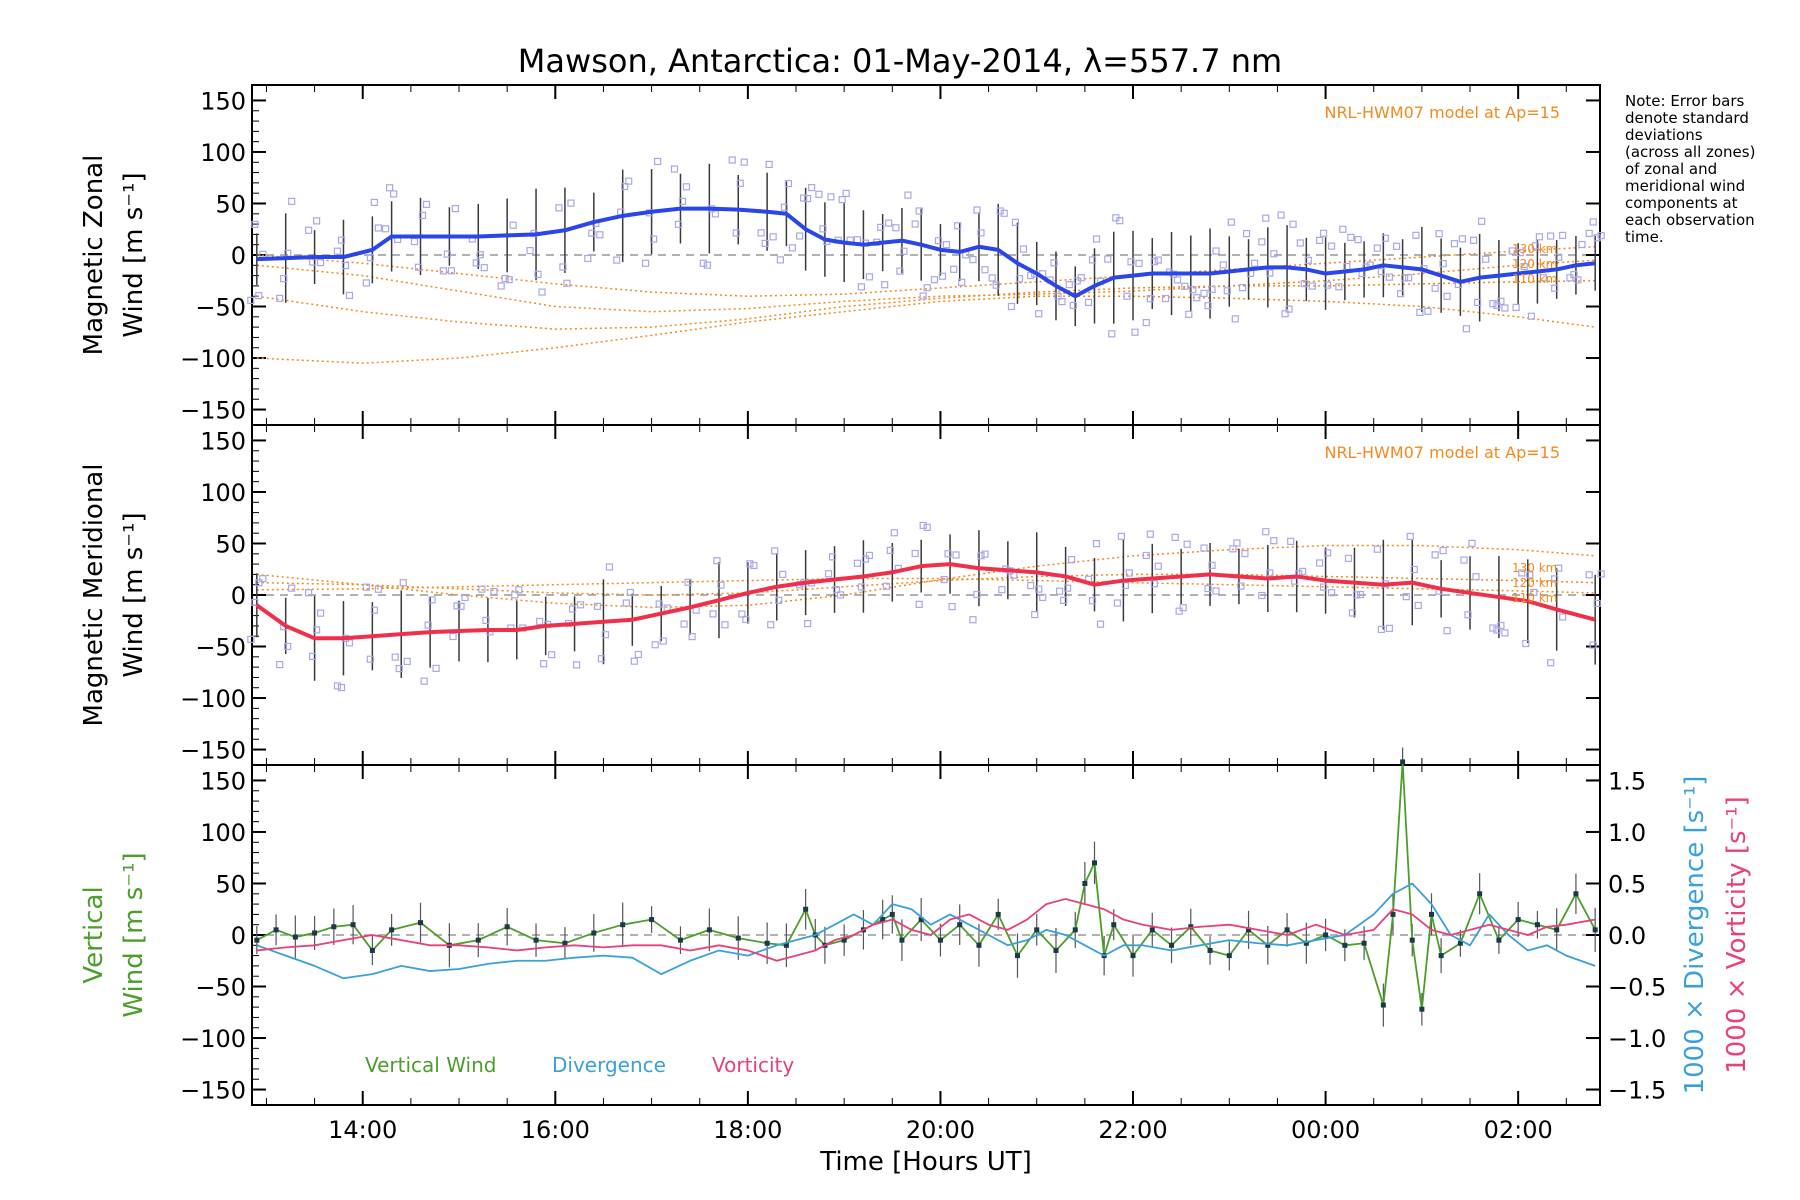  Describe the element at coordinates (114, 595) in the screenshot. I see `meridional-ylabel: Magnetic Meridional Wind [m s⁻¹]` at that location.